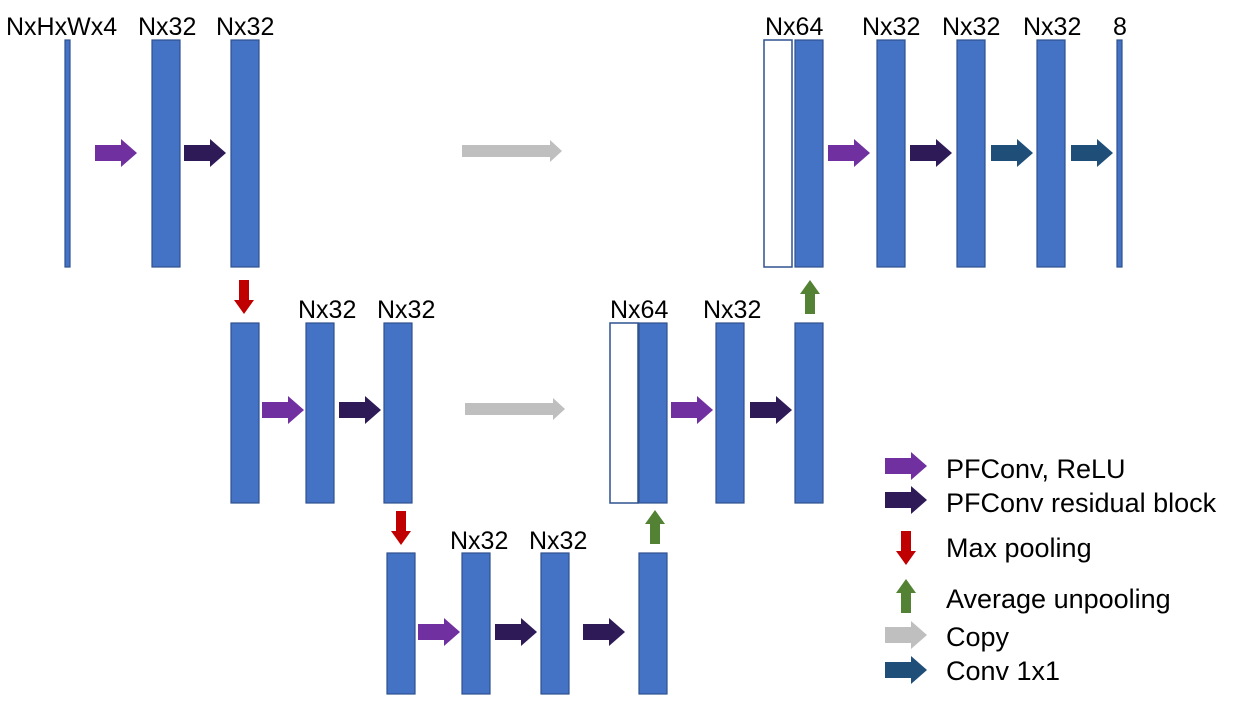  Describe the element at coordinates (794, 27) in the screenshot. I see `l0-concat-dim-label: Nx64` at that location.